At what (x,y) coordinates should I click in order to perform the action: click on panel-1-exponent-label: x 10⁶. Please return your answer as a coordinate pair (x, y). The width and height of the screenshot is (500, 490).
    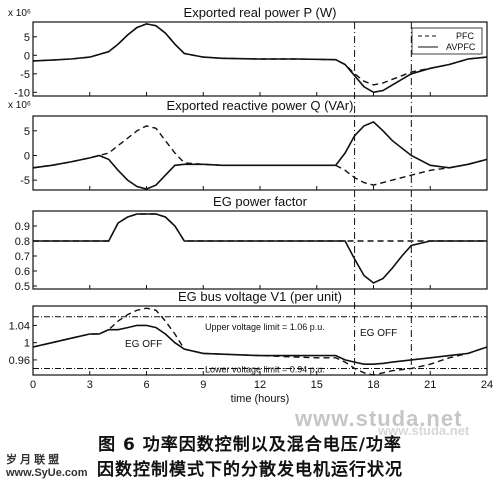
    Looking at the image, I should click on (19, 13).